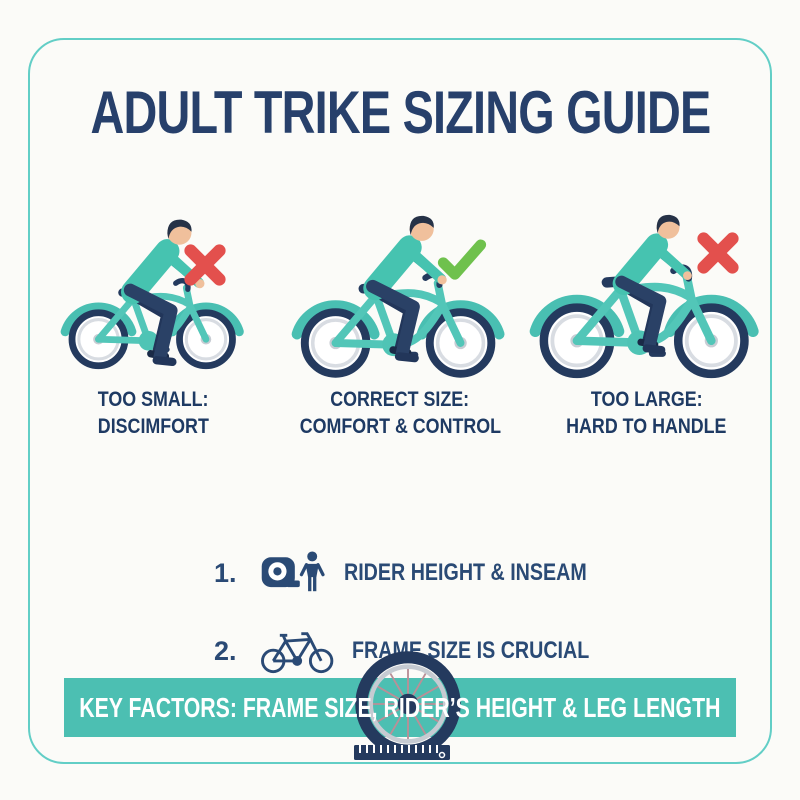  I want to click on panel-correct-size: CORRECT SIZE: COMFORT & CONTROL, so click(400, 314).